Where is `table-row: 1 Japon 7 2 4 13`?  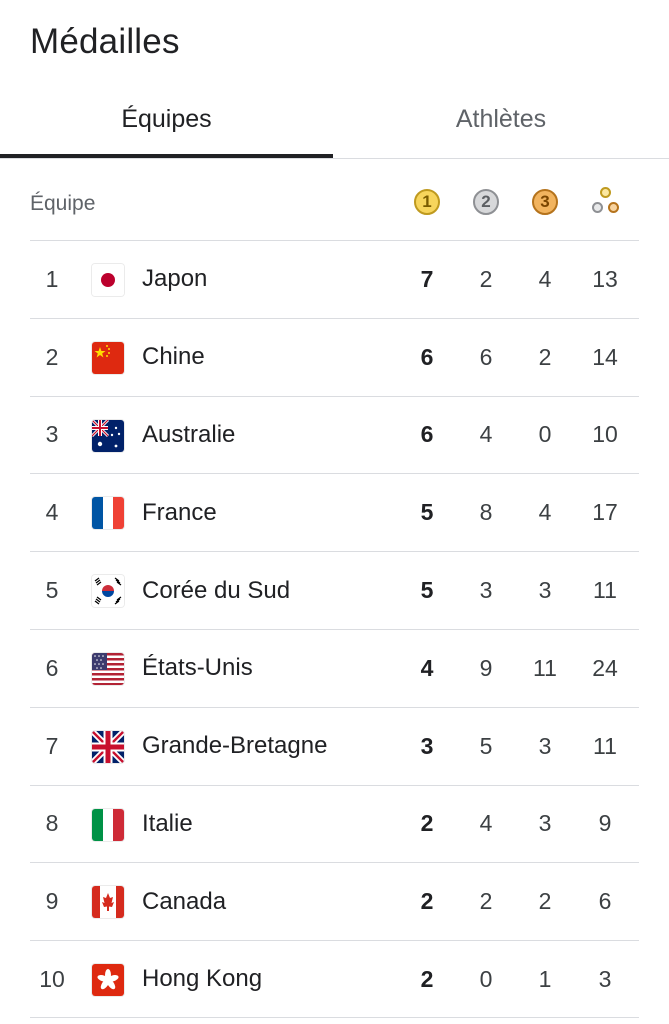
table-row: 1 Japon 7 2 4 13 is located at coordinates (334, 279).